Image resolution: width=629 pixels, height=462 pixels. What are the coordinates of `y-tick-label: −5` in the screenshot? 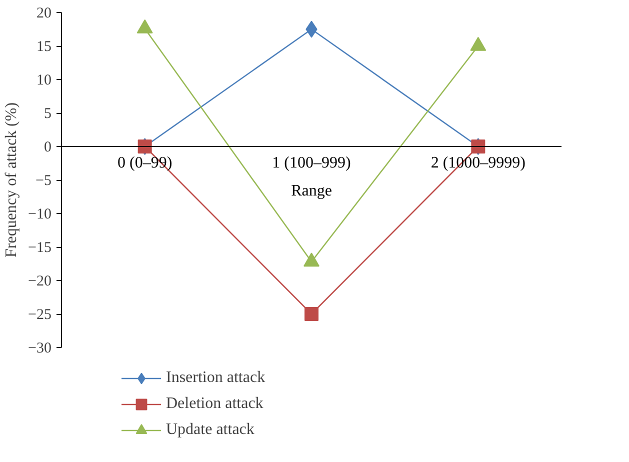 It's located at (44, 181).